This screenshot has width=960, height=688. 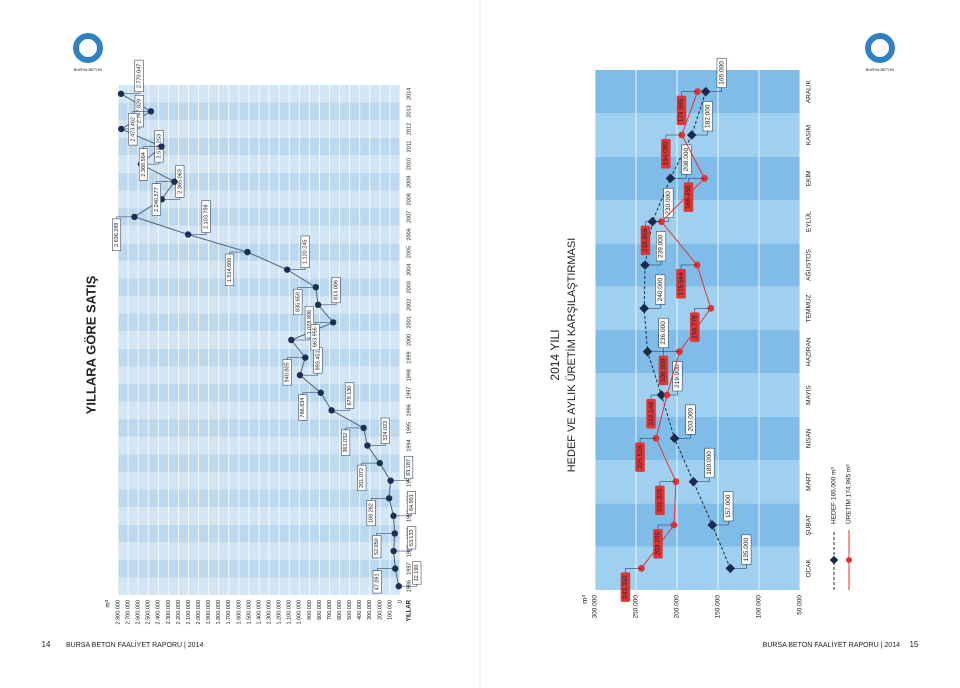 I want to click on y-tick-label: 2.100.000, so click(x=189, y=612).